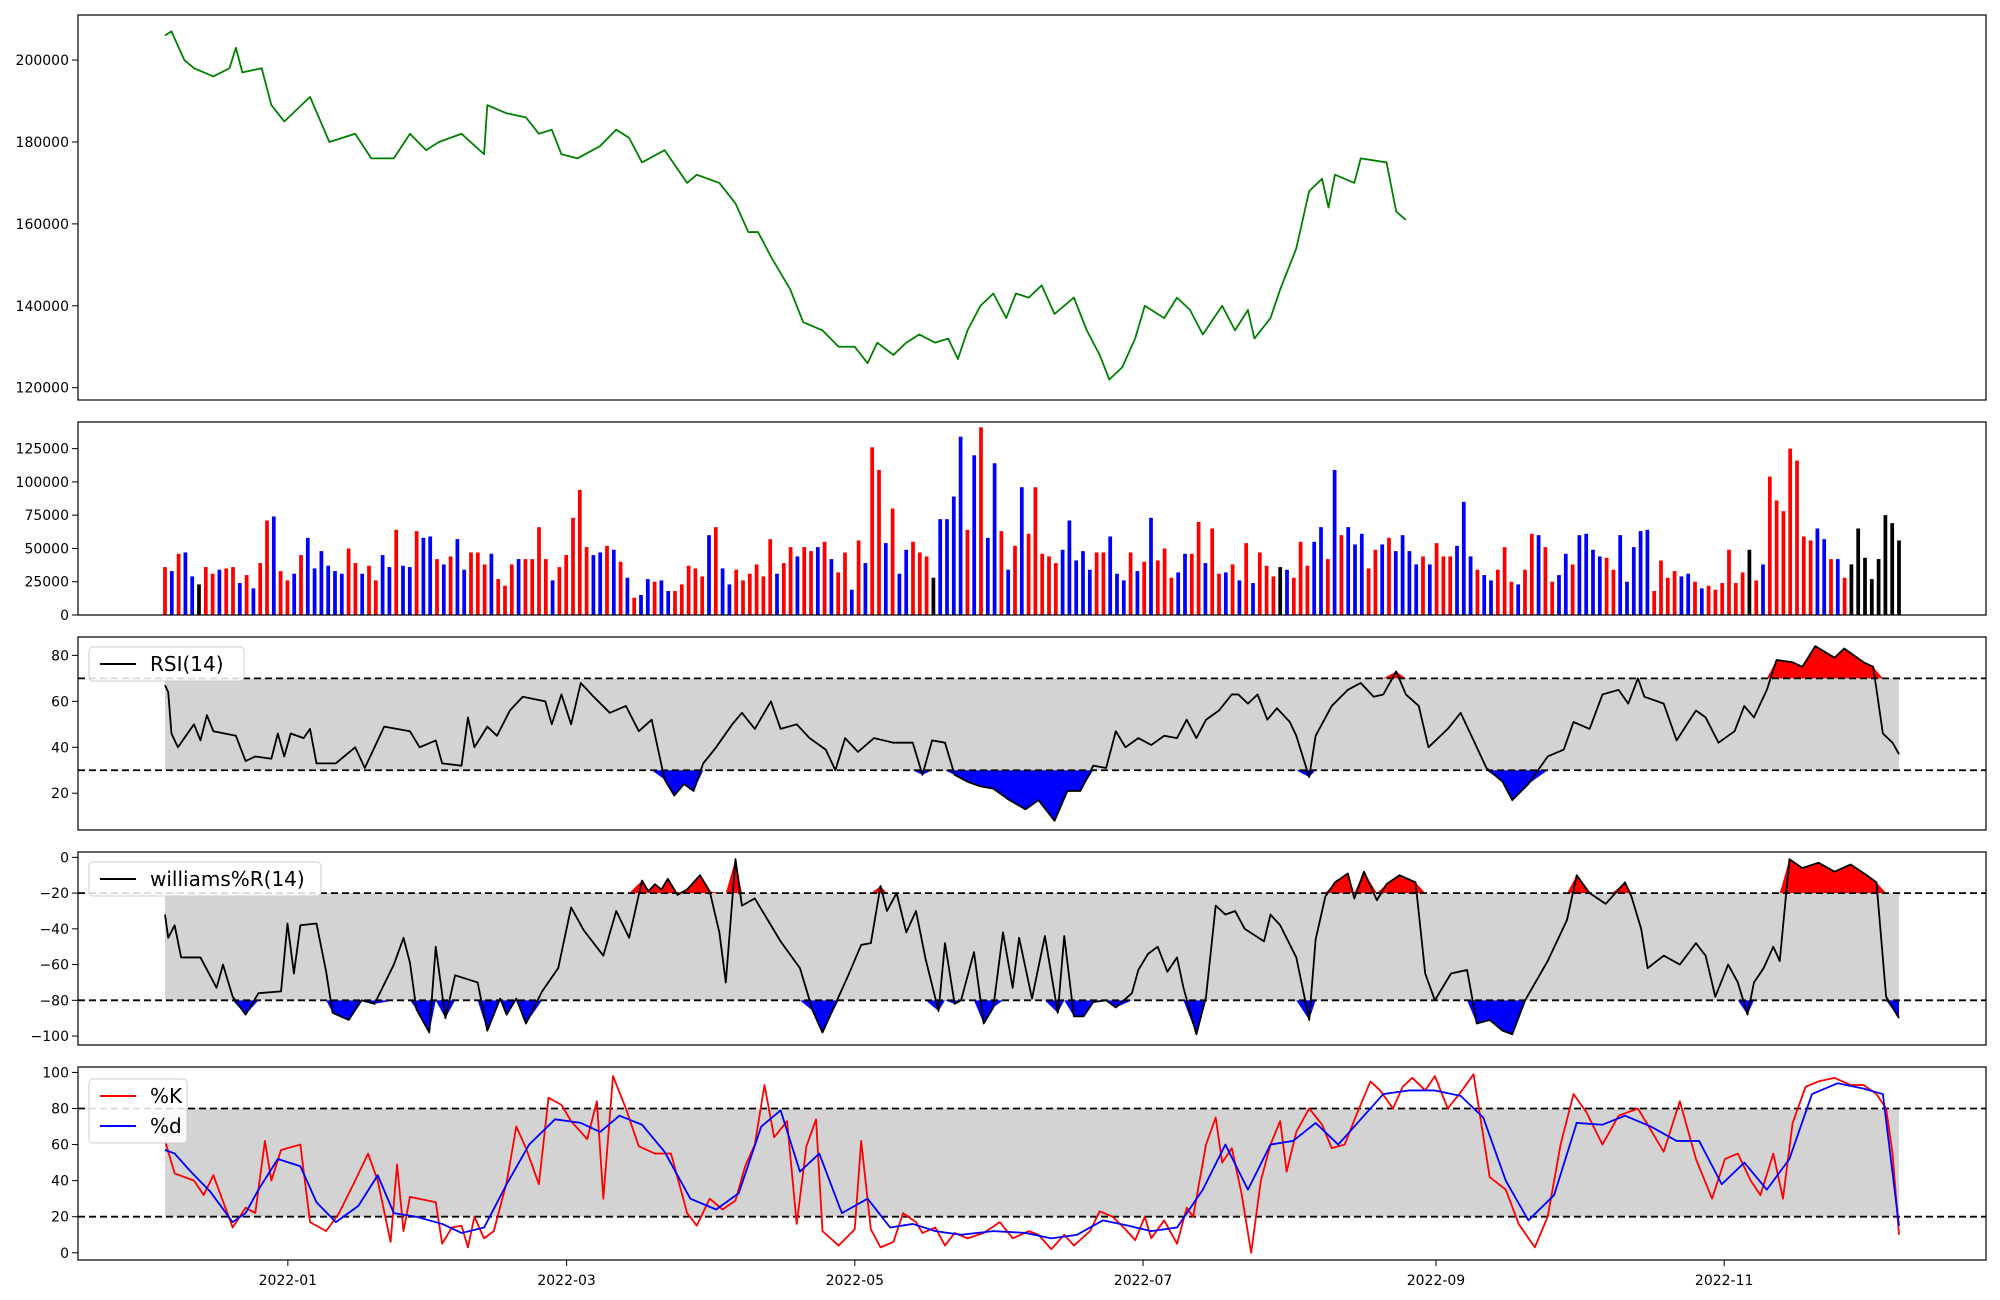  I want to click on rsi-legend-box, so click(166, 664).